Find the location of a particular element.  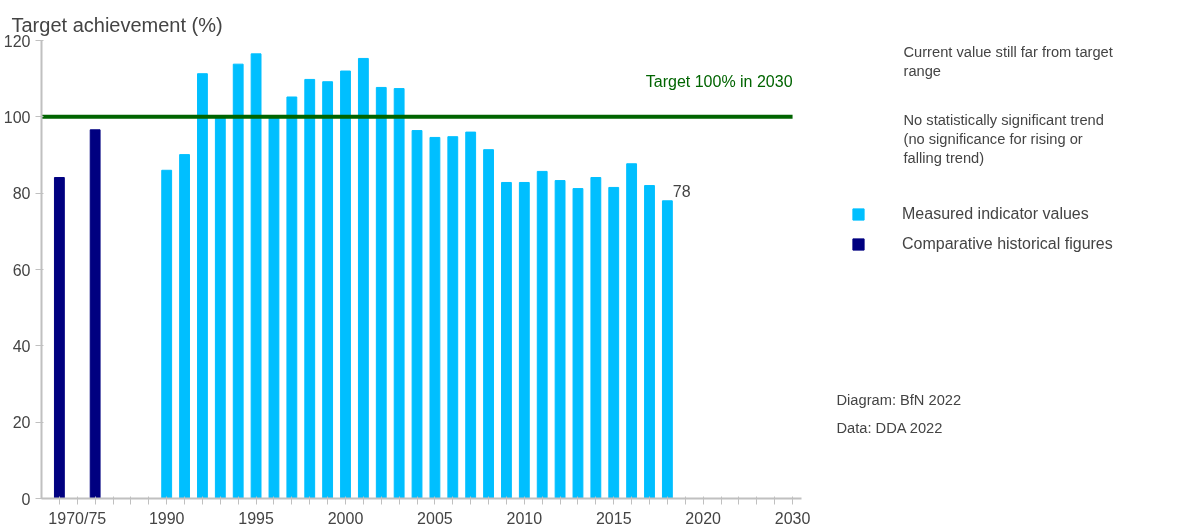

y-tick-label: 20 is located at coordinates (21, 423).